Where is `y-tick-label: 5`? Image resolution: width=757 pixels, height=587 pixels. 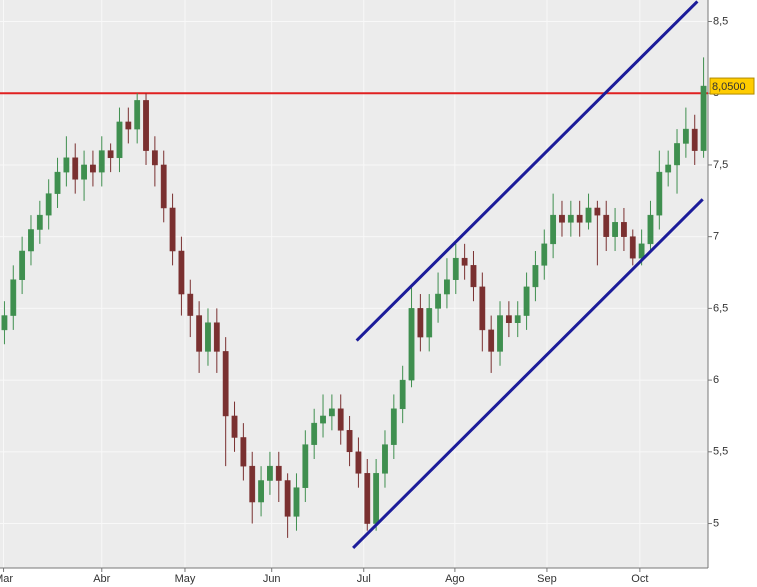
y-tick-label: 5 is located at coordinates (716, 523).